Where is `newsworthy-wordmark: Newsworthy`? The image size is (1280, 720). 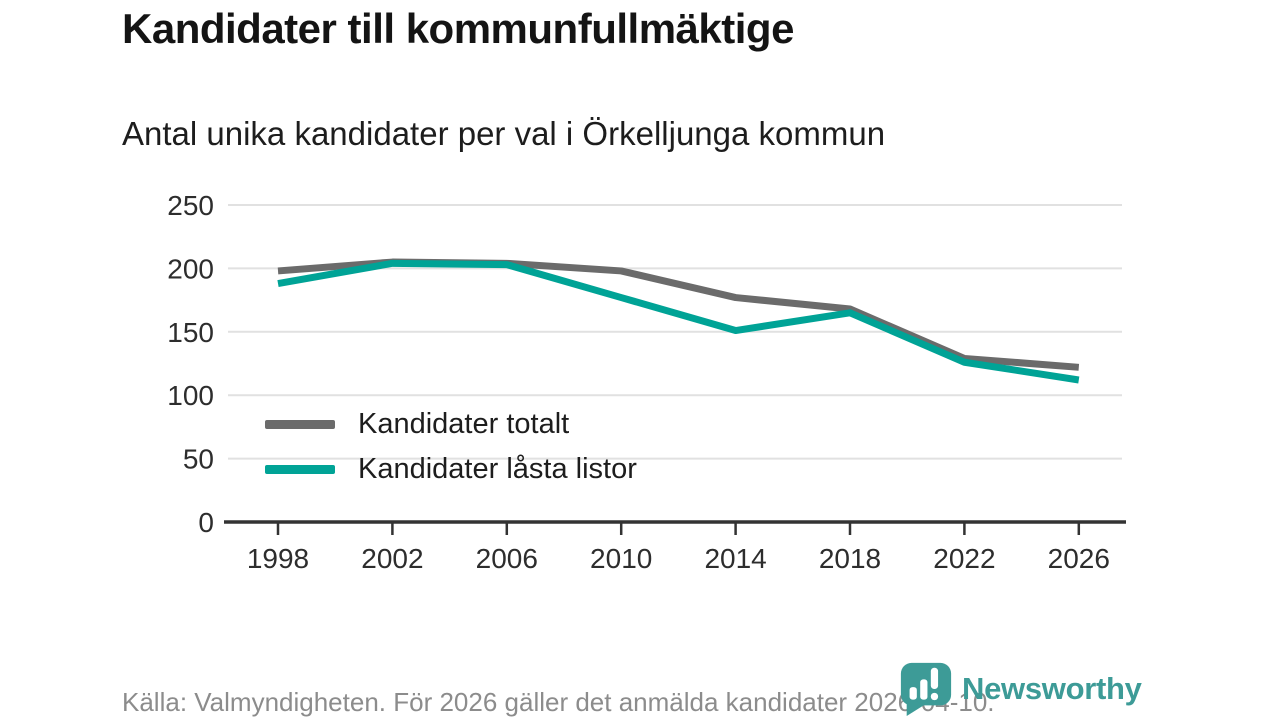 newsworthy-wordmark: Newsworthy is located at coordinates (1052, 688).